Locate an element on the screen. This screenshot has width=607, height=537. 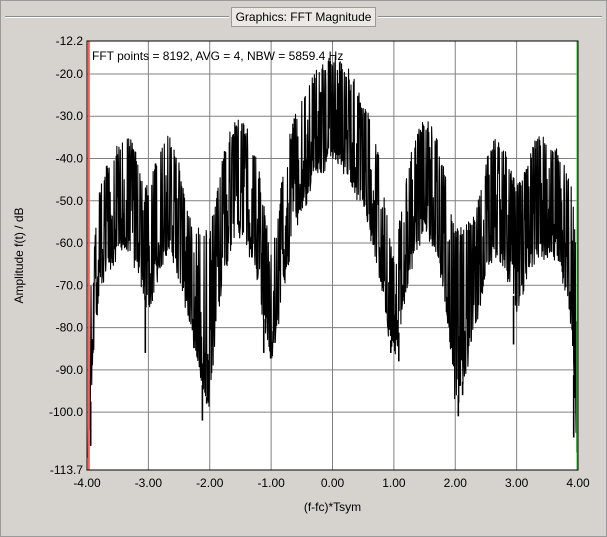
window-titlebar: Graphics: FFT Magnitude is located at coordinates (303, 17).